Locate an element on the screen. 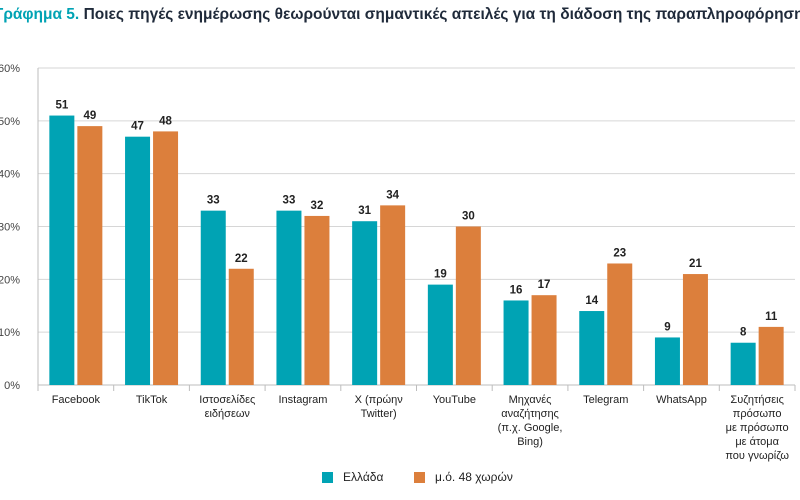 The width and height of the screenshot is (800, 500). data-label: 17 is located at coordinates (544, 285).